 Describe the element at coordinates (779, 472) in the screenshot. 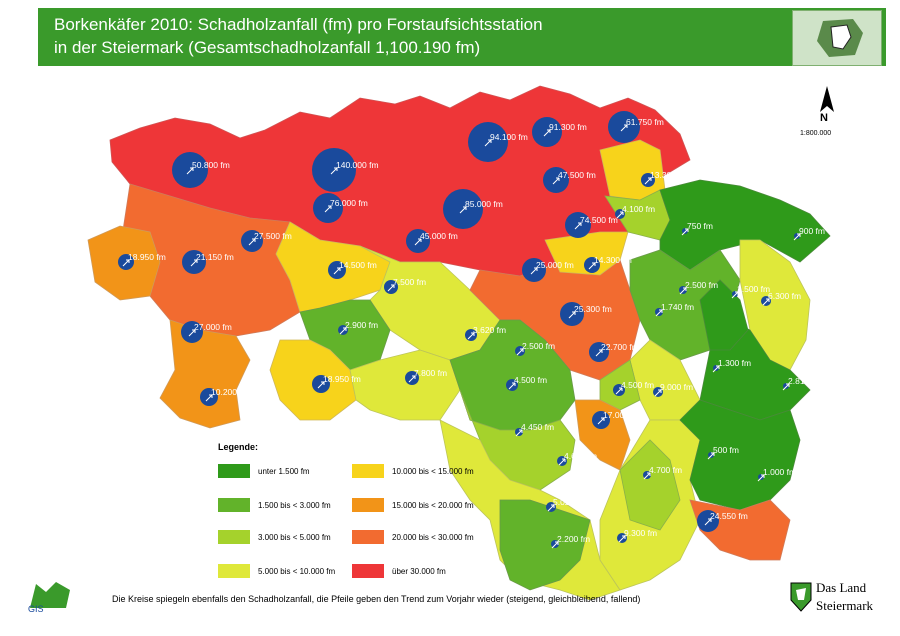

I see `station-value-label: 1.000 fm` at that location.